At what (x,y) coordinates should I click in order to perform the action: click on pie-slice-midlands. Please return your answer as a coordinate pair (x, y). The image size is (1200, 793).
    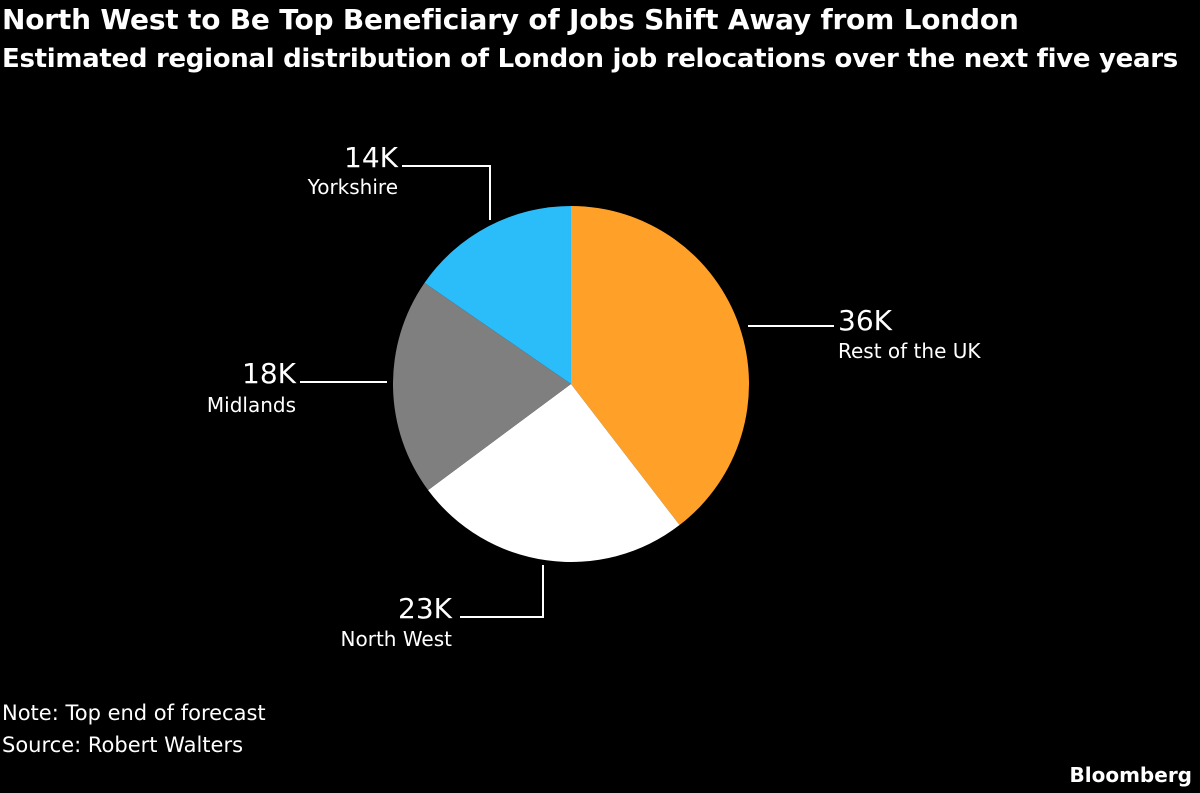
    Looking at the image, I should click on (482, 386).